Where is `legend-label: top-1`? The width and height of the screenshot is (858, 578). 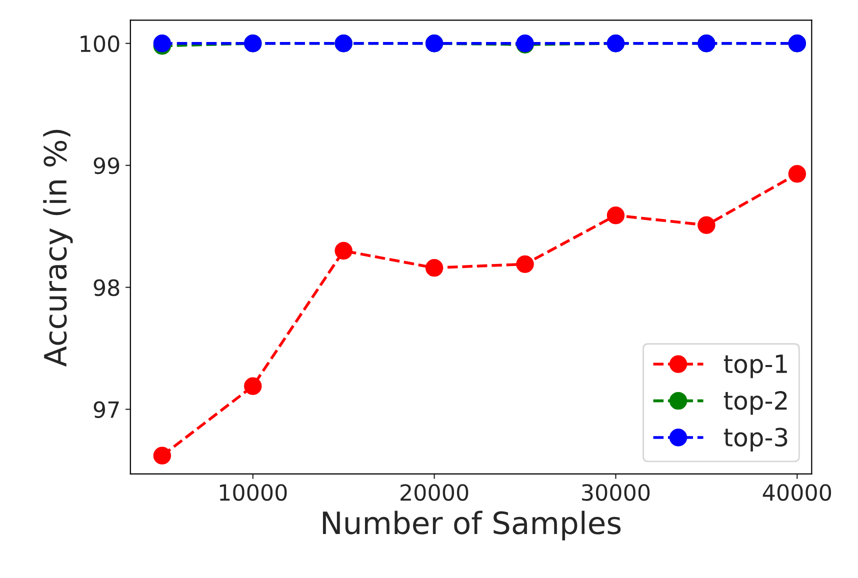 legend-label: top-1 is located at coordinates (755, 366).